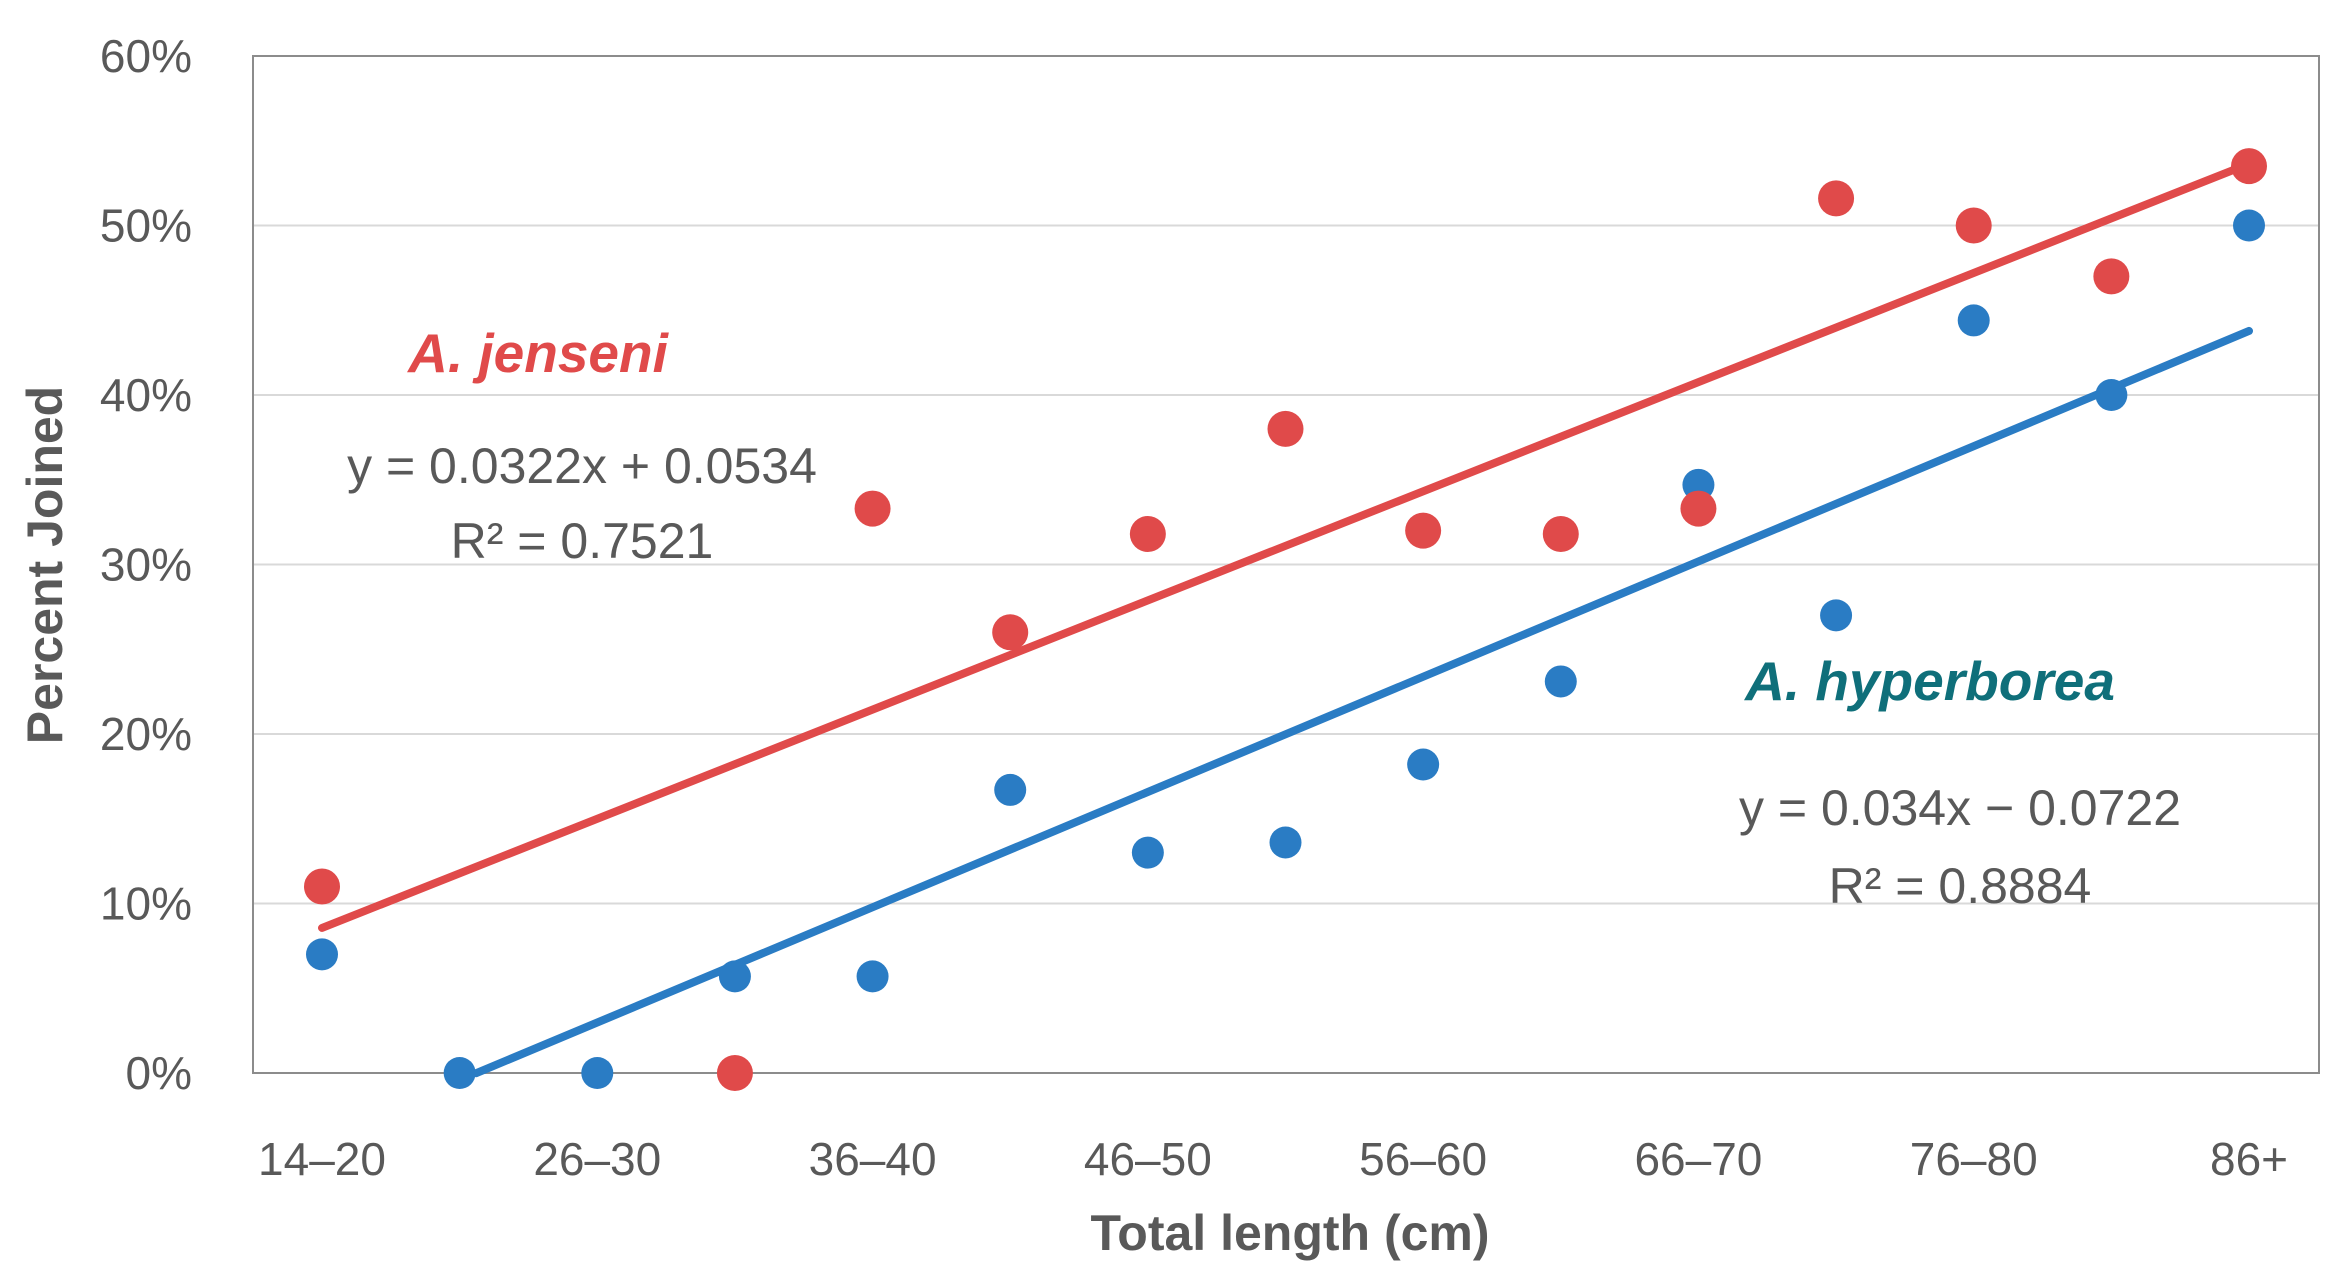 The image size is (2339, 1287). I want to click on jenseni-r-squared: R² = 0.7521, so click(582, 541).